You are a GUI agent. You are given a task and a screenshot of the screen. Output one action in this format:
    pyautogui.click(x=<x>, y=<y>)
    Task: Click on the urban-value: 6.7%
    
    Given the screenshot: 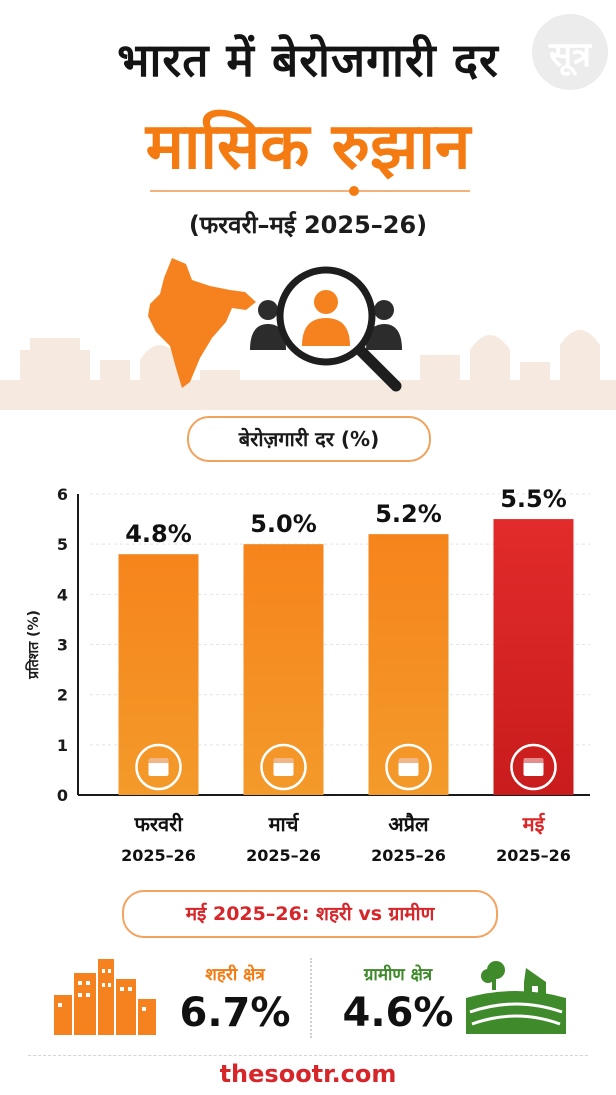 What is the action you would take?
    pyautogui.click(x=235, y=1013)
    